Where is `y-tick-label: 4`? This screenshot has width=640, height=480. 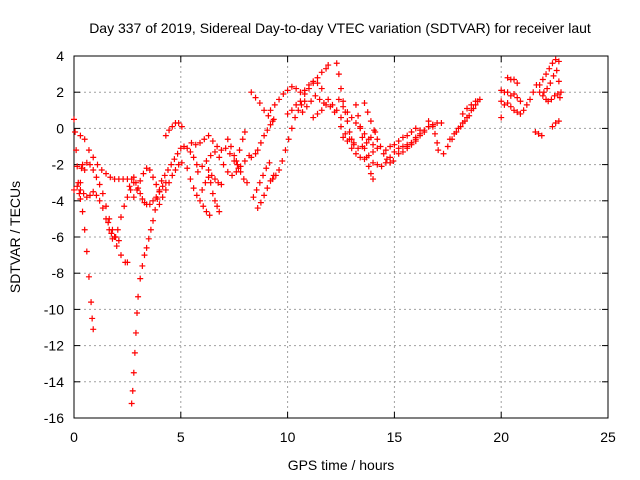 y-tick-label: 4 is located at coordinates (60, 56).